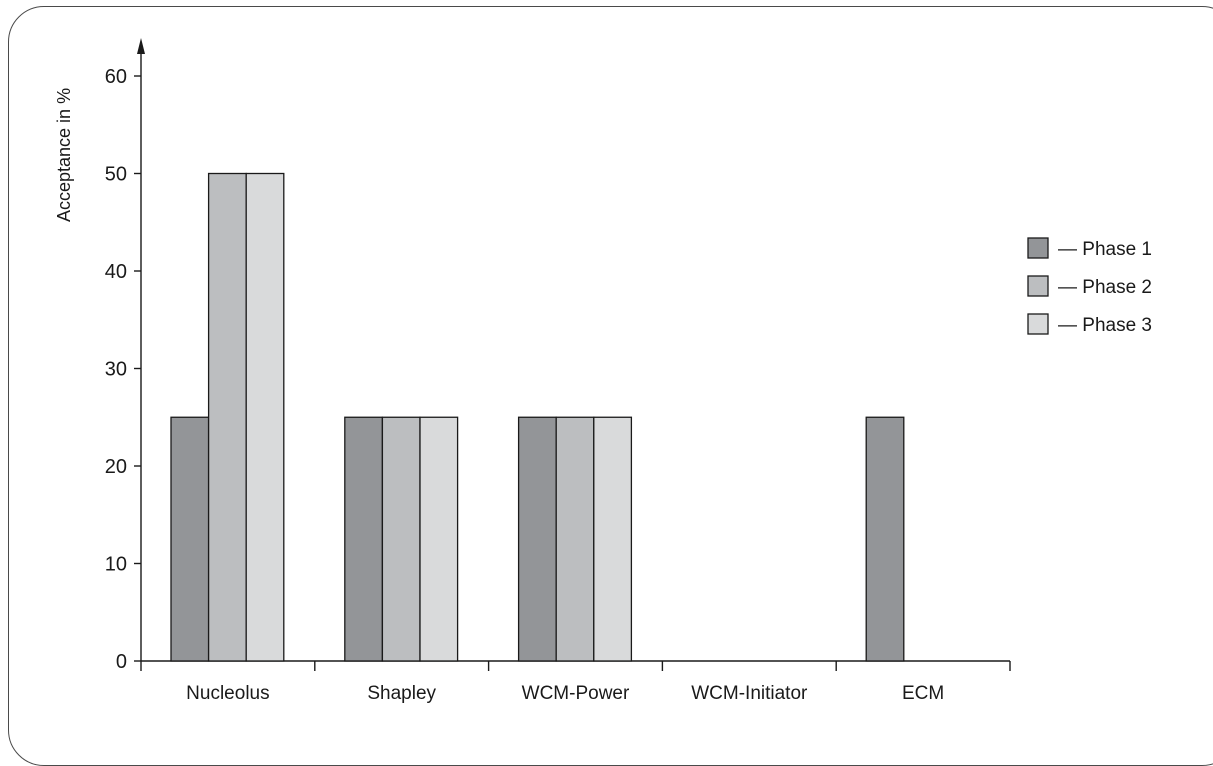 The image size is (1213, 766). What do you see at coordinates (923, 693) in the screenshot?
I see `x-tick-label: ECM` at bounding box center [923, 693].